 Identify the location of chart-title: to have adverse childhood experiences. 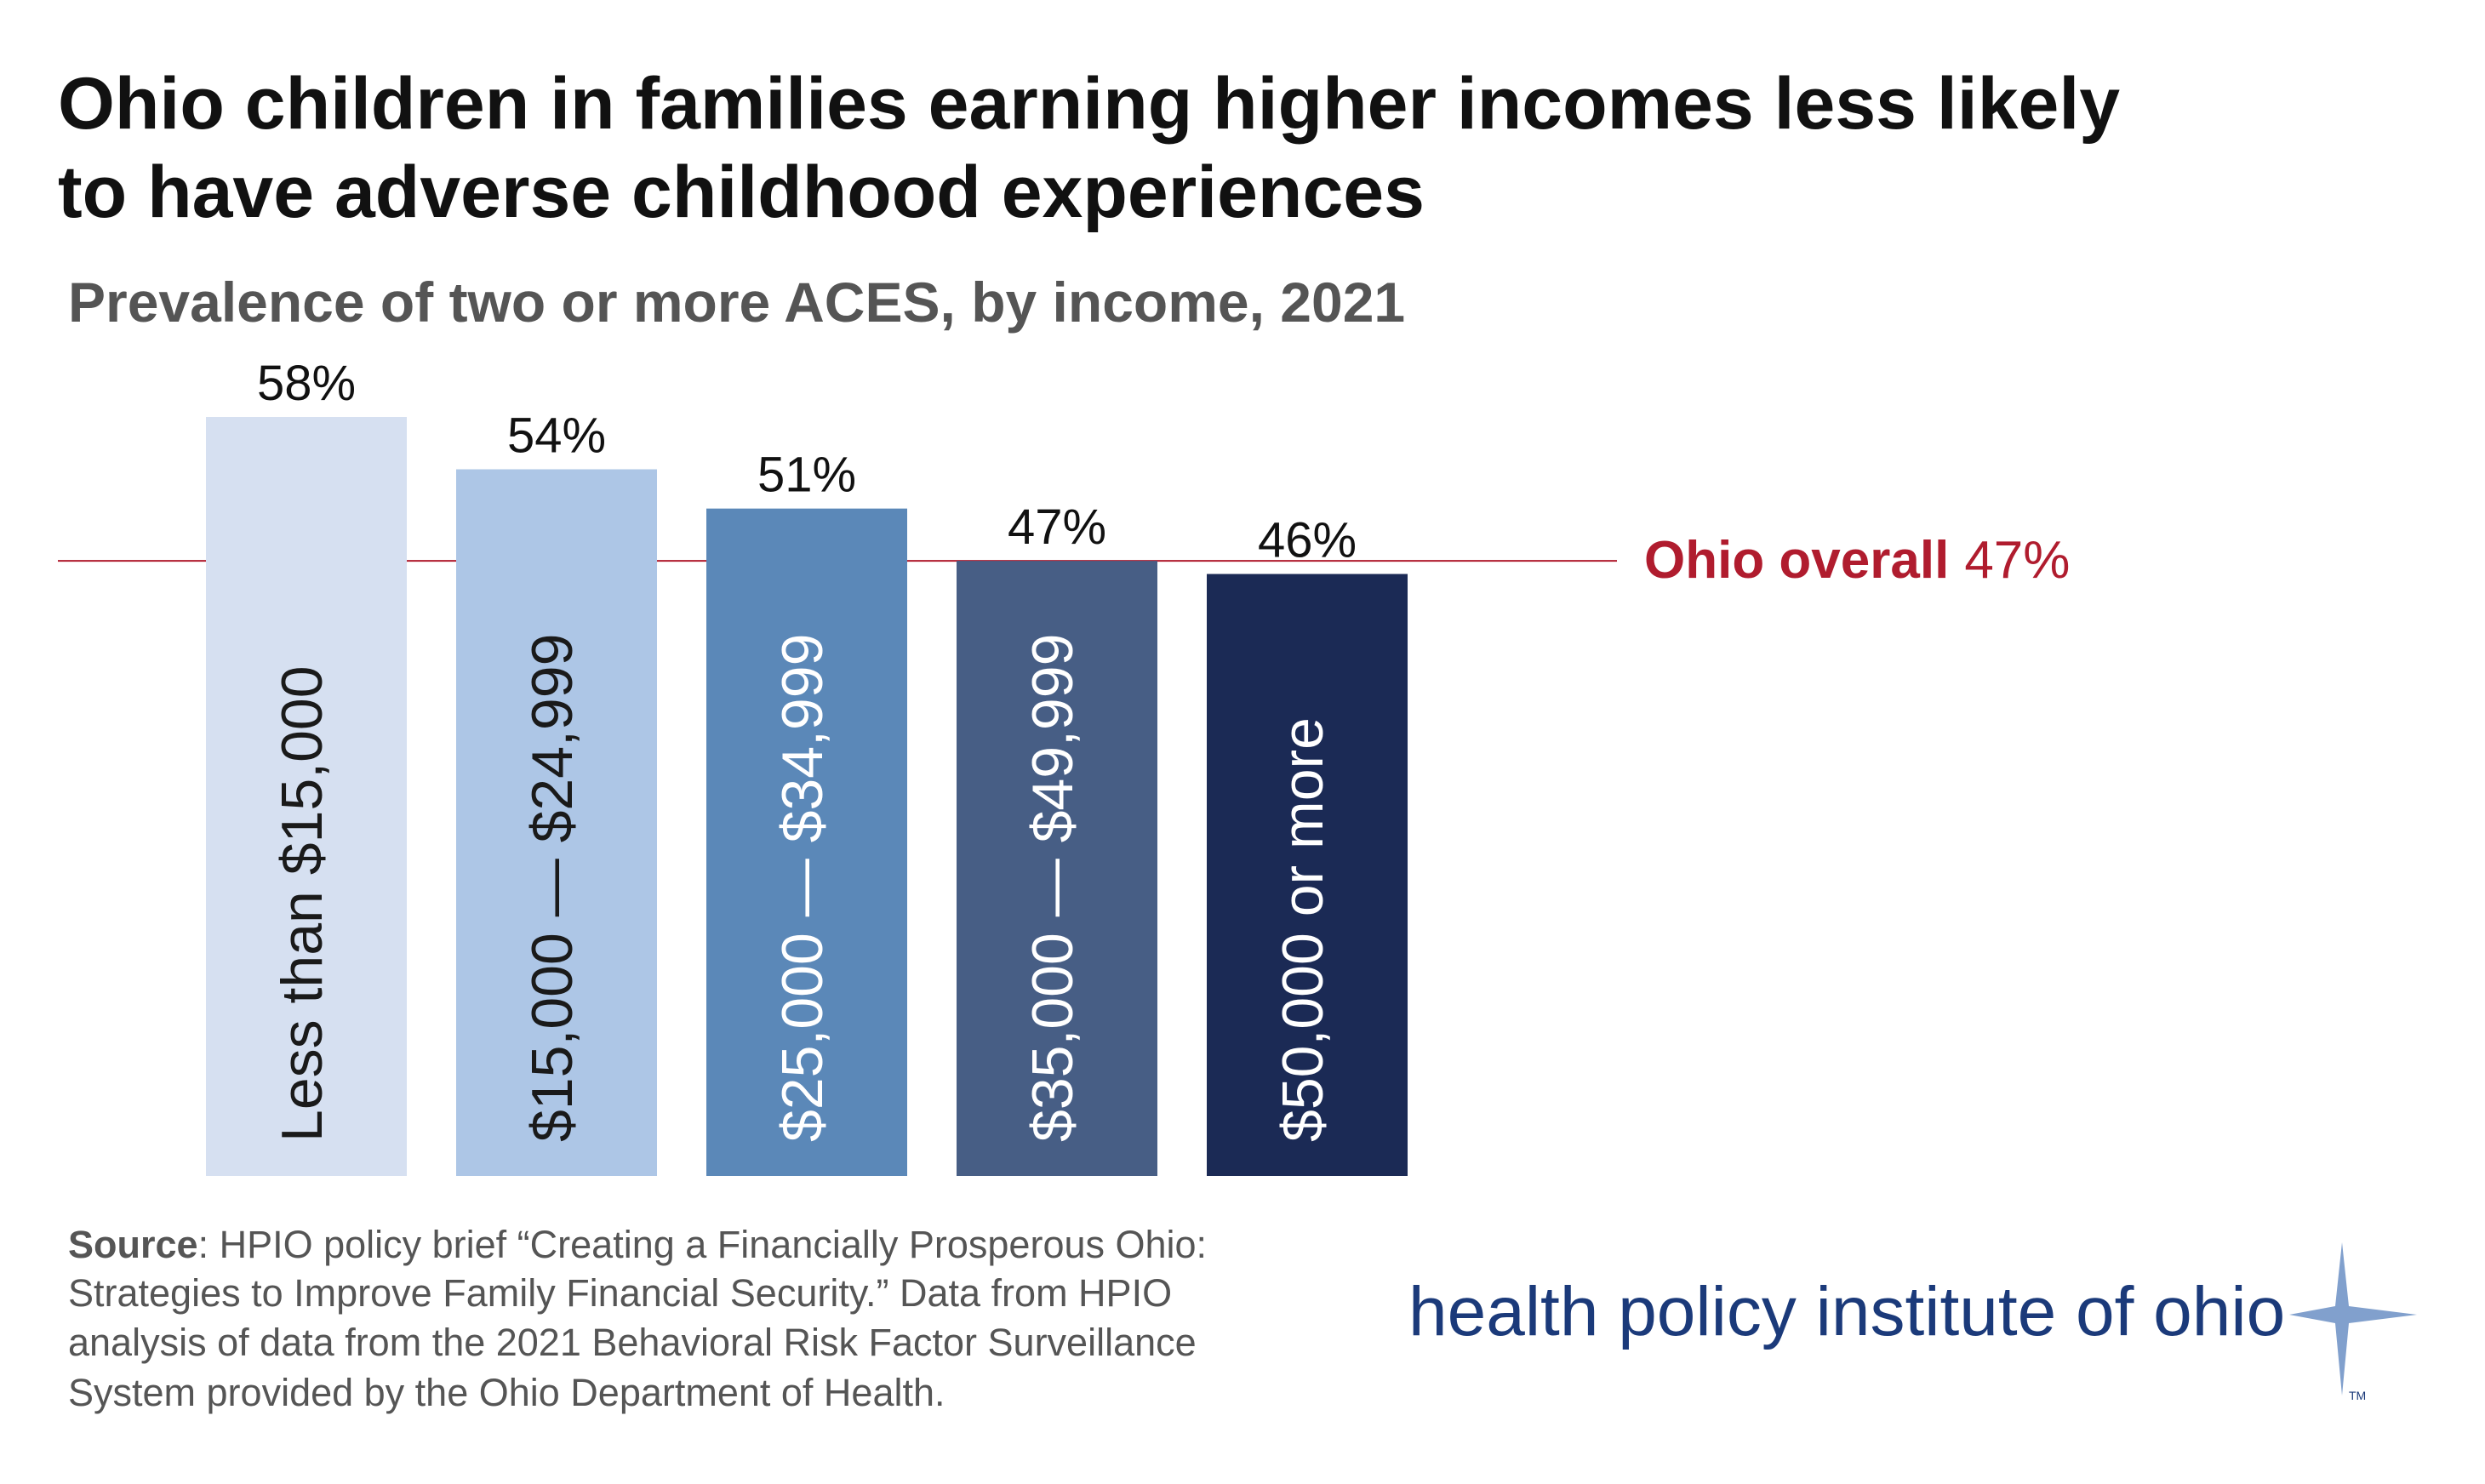
(741, 192).